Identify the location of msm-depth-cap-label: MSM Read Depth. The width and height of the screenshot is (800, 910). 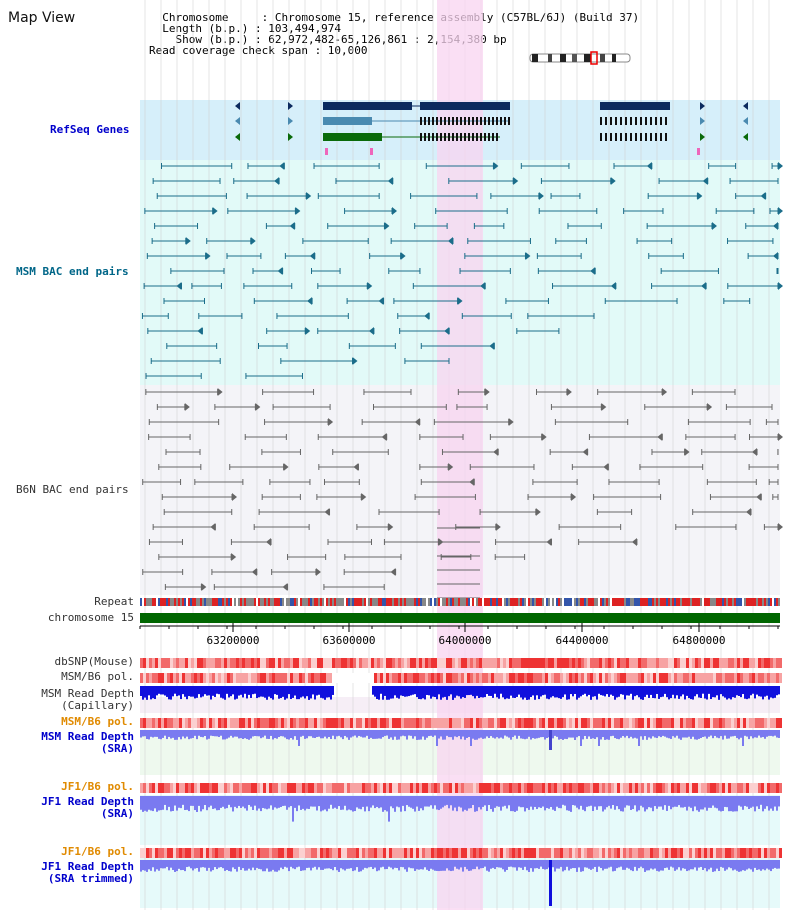
(87, 693).